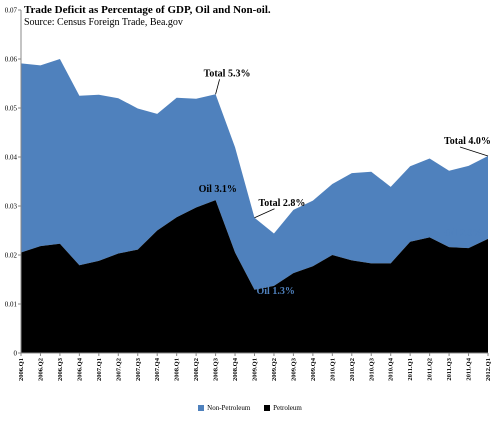  Describe the element at coordinates (332, 369) in the screenshot. I see `x-tick-label: 2010.Q1` at that location.